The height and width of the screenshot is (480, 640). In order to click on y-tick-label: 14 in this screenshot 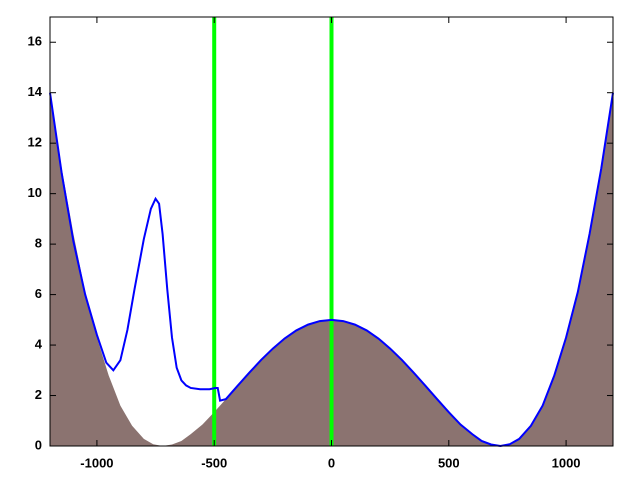, I will do `click(35, 91)`.